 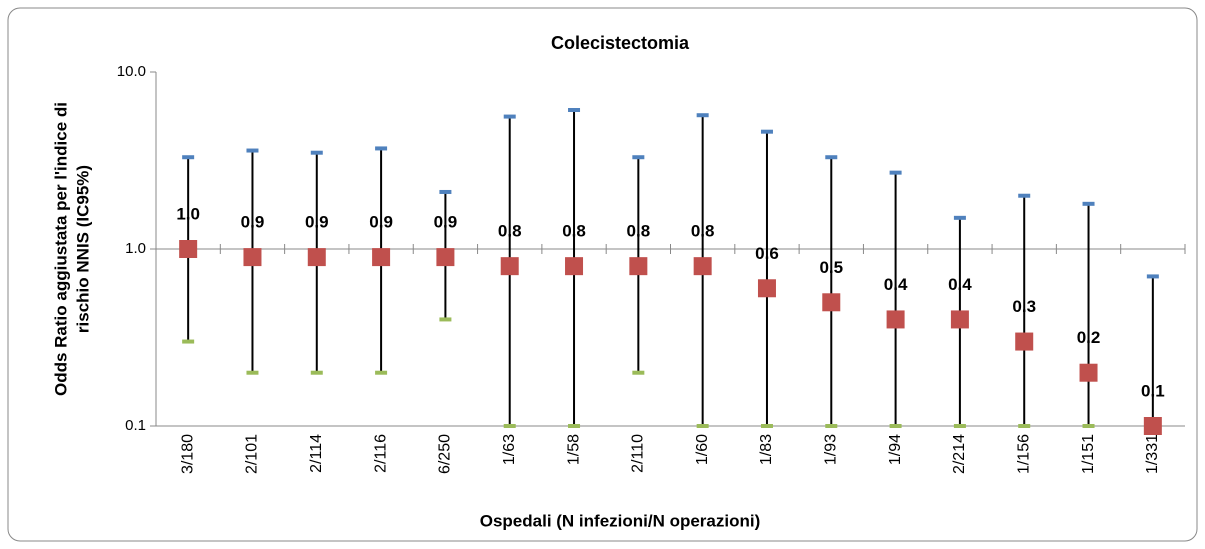 I want to click on x-tick-label-group: 2/114, so click(x=316, y=453).